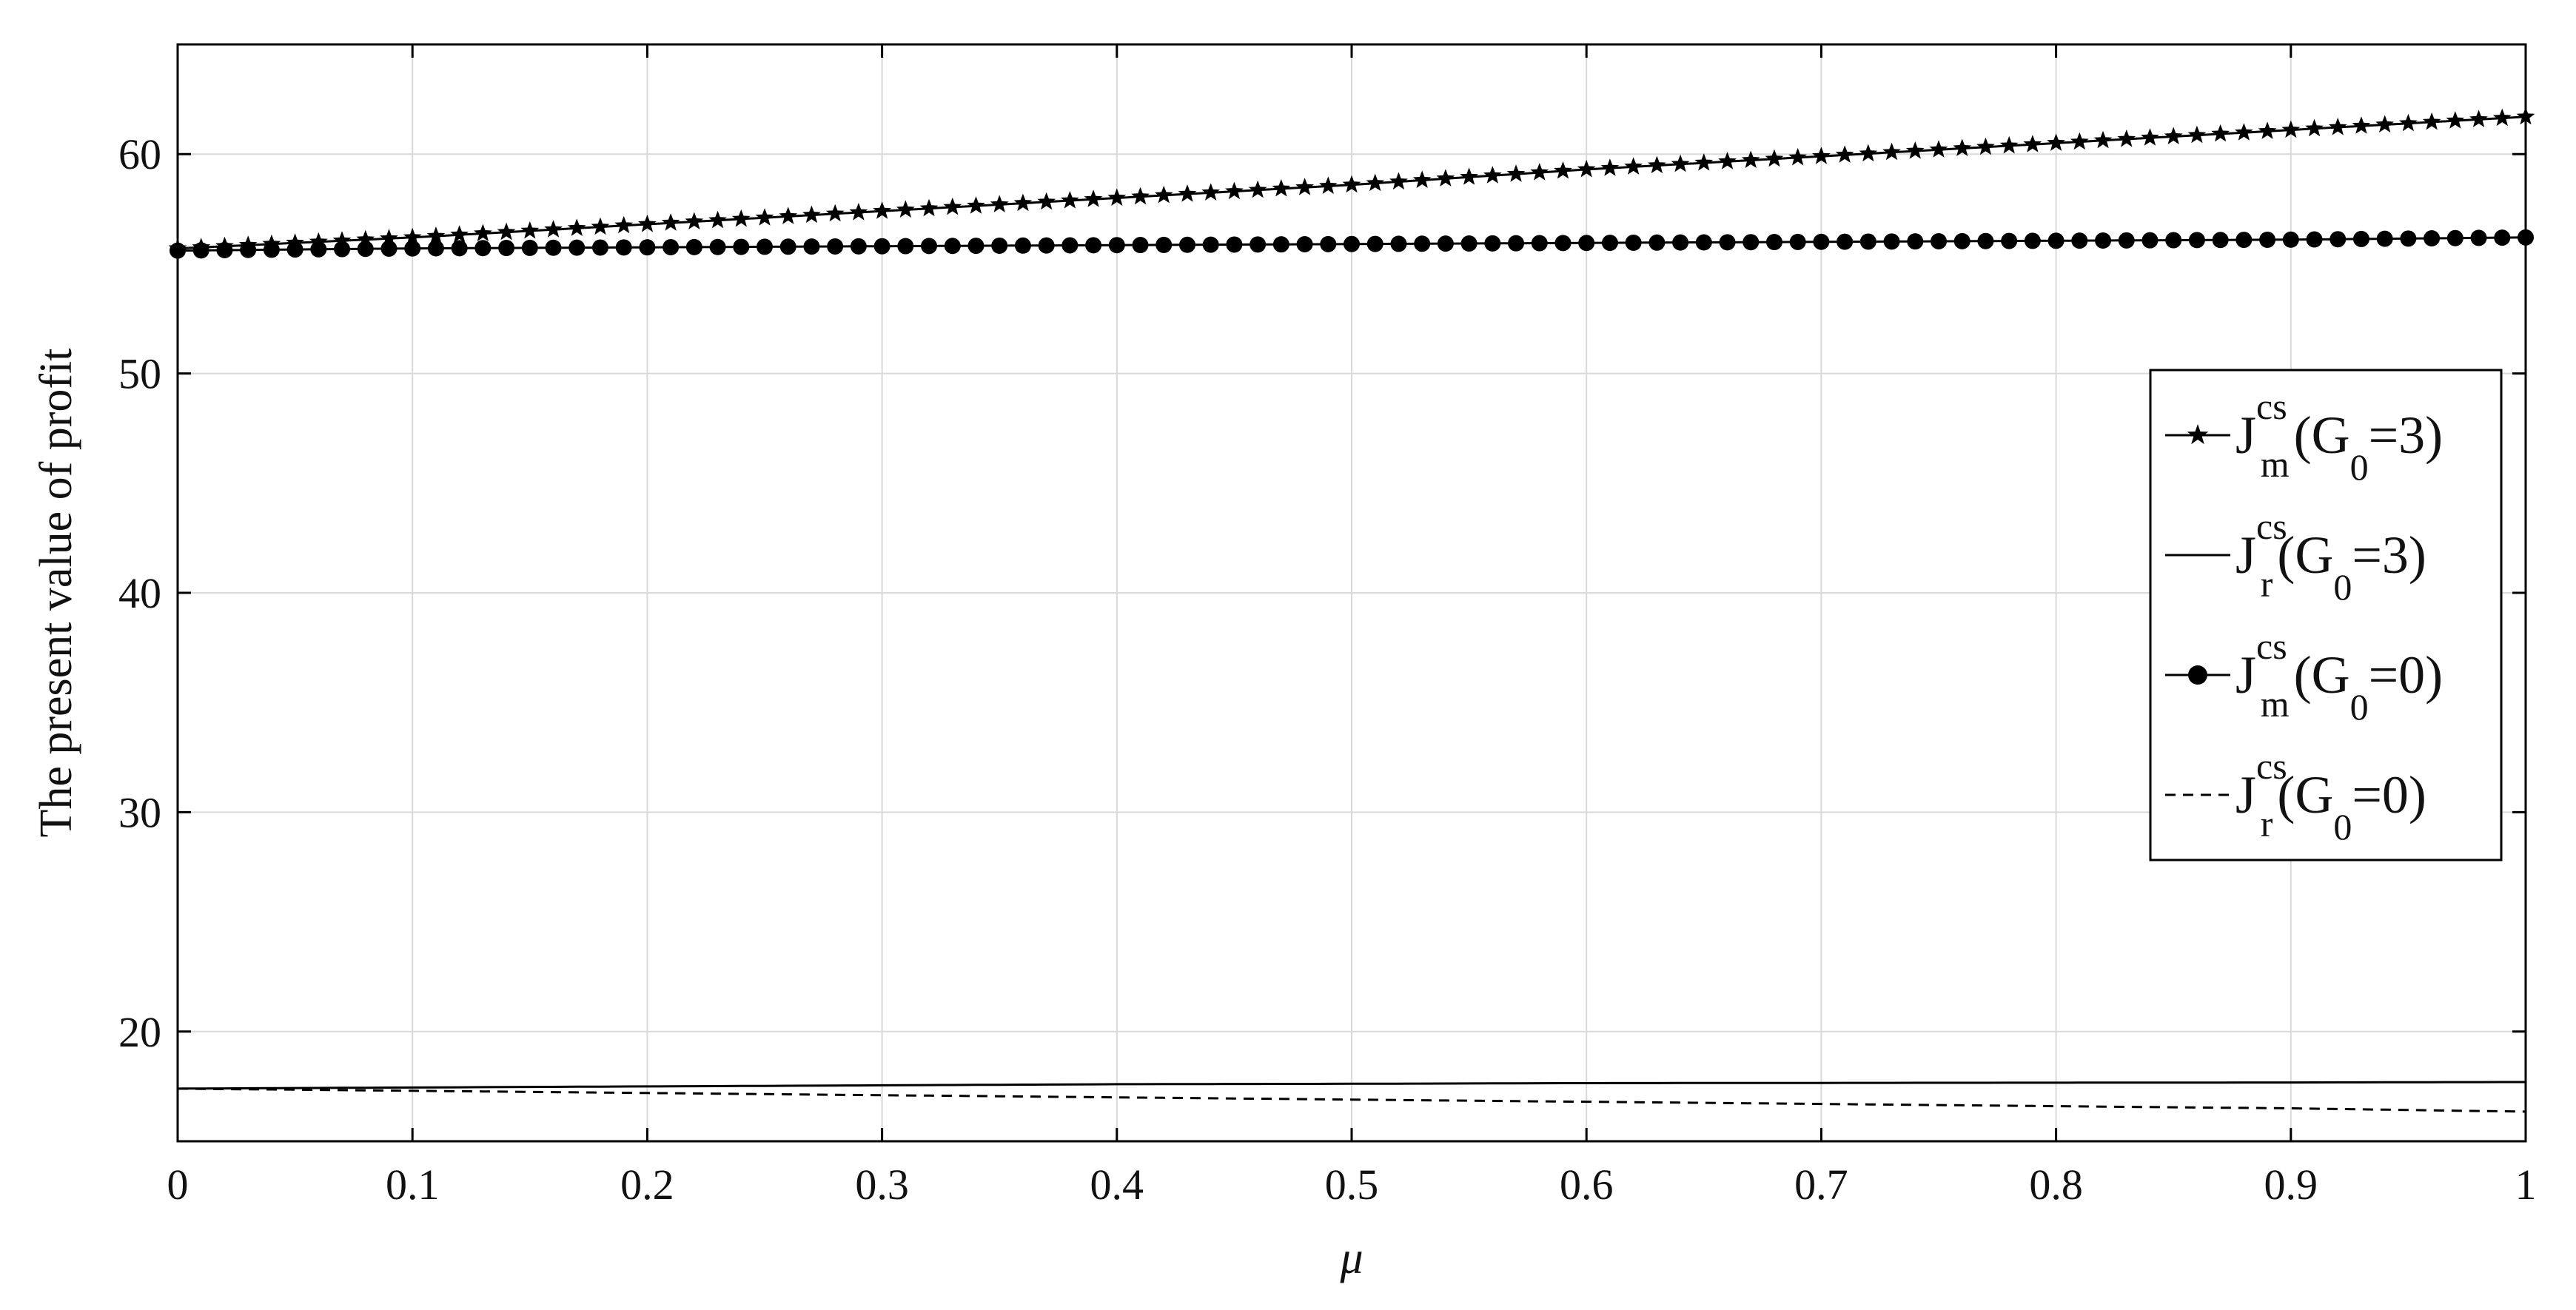 This screenshot has width=2576, height=1310. Describe the element at coordinates (647, 1184) in the screenshot. I see `x-tick-label: 0.2` at that location.